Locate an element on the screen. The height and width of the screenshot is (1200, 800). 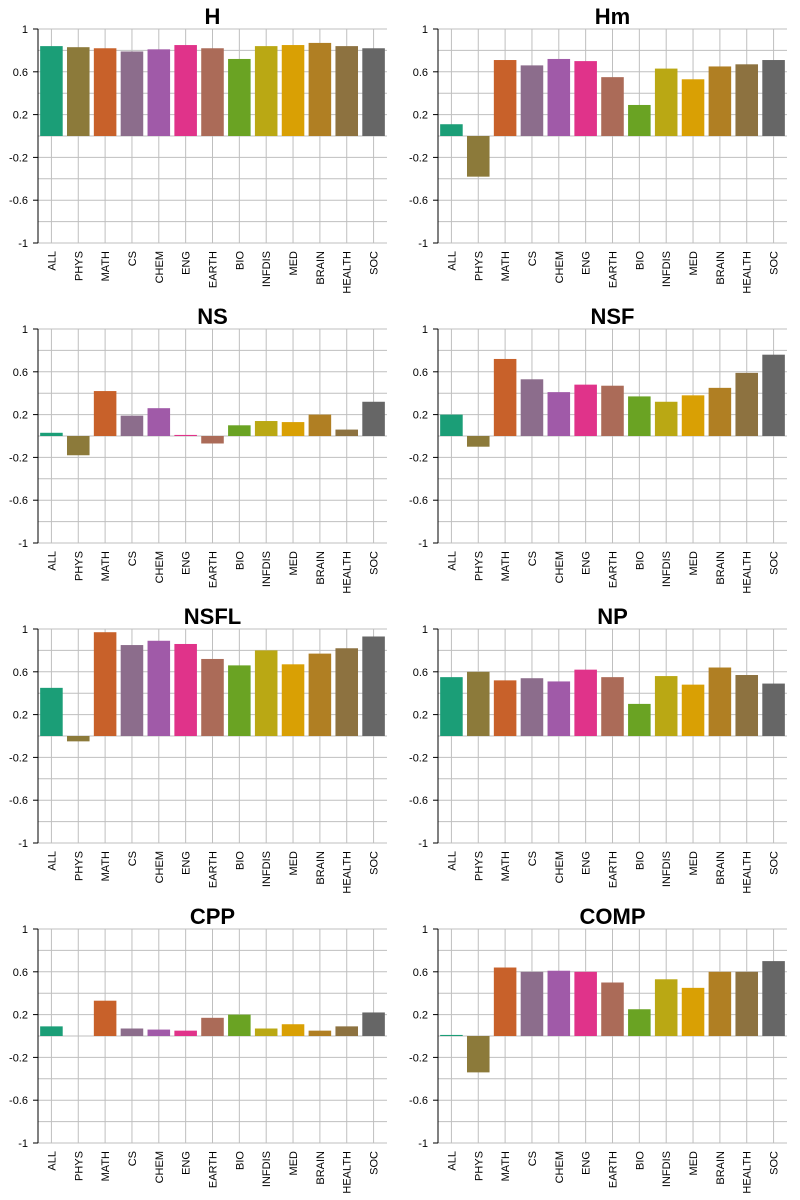
y-tick-label: 0.6 is located at coordinates (20, 73).